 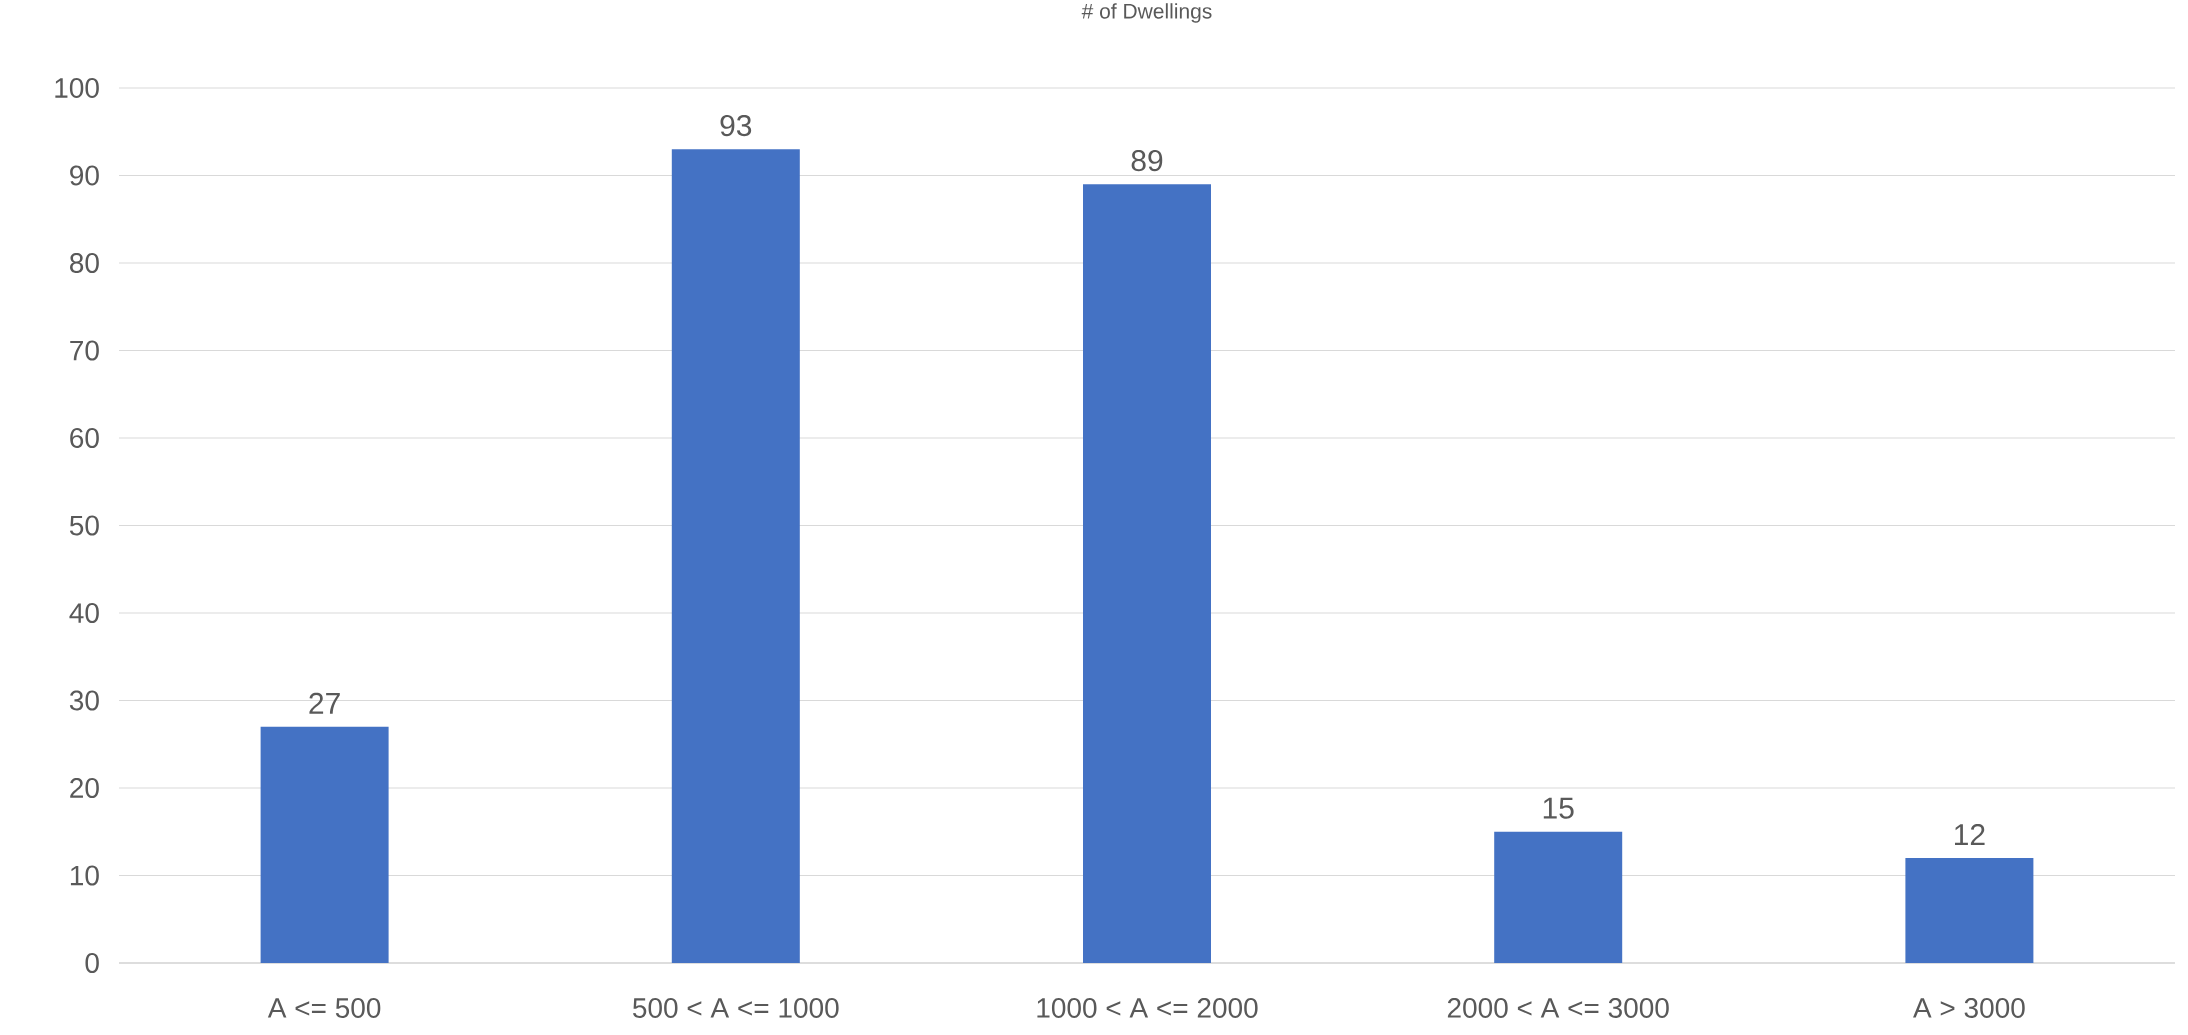 I want to click on y-tick-label: 50, so click(x=84, y=525).